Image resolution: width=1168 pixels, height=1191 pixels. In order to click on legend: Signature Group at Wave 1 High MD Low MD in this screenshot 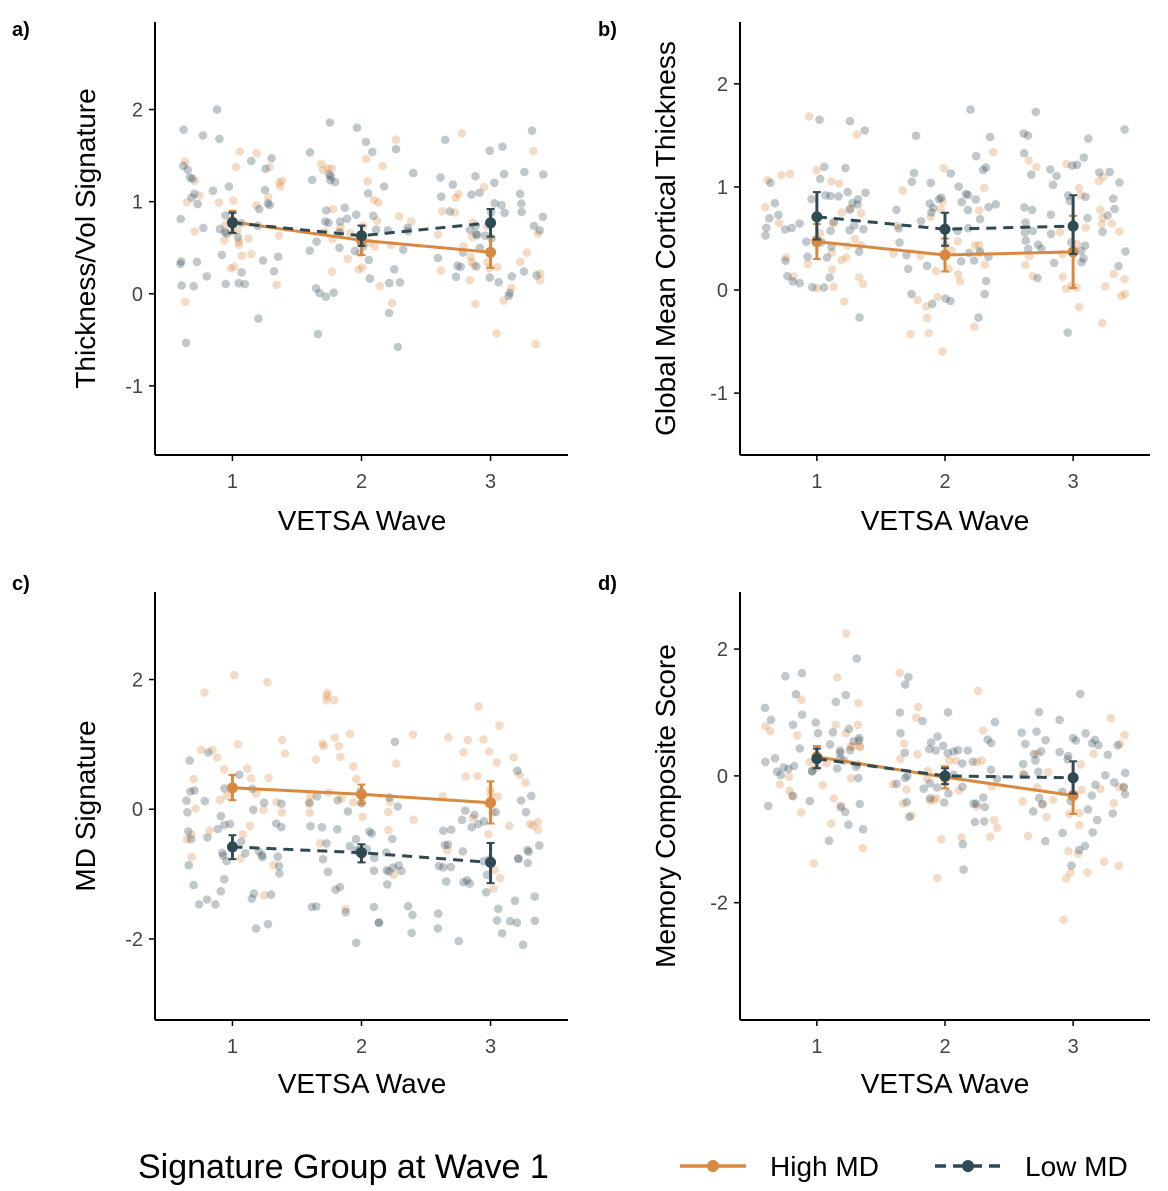, I will do `click(633, 1167)`.